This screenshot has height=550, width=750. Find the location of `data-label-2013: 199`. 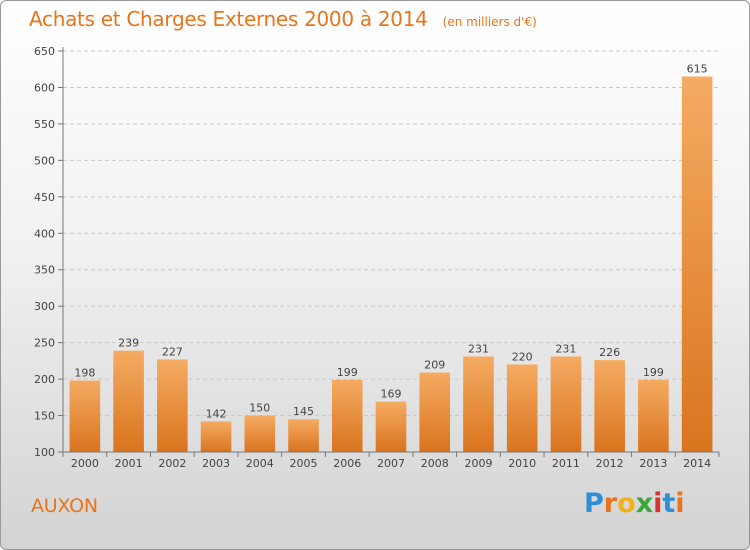

data-label-2013: 199 is located at coordinates (653, 372).